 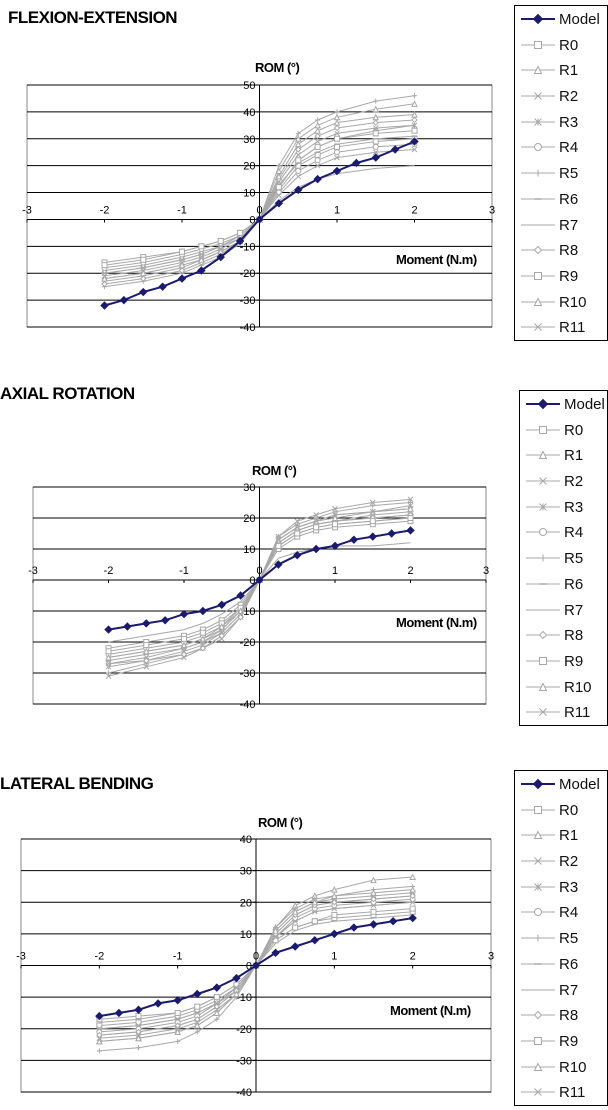 I want to click on x-tick-label: -2, so click(x=99, y=957).